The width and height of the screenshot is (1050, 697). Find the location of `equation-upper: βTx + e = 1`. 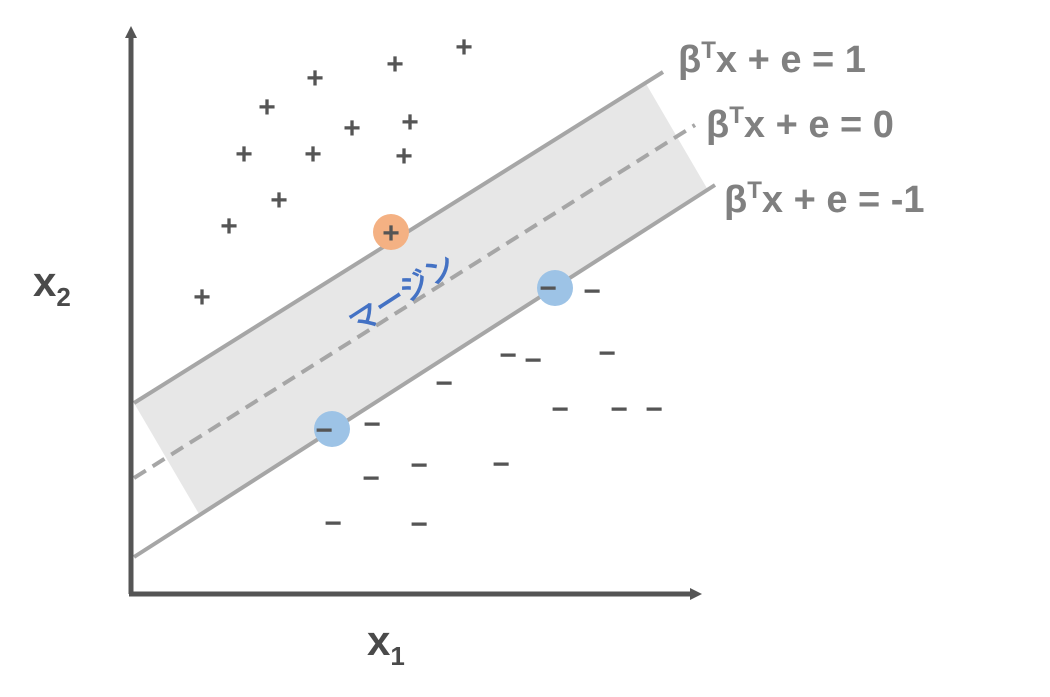

equation-upper: βTx + e = 1 is located at coordinates (772, 59).